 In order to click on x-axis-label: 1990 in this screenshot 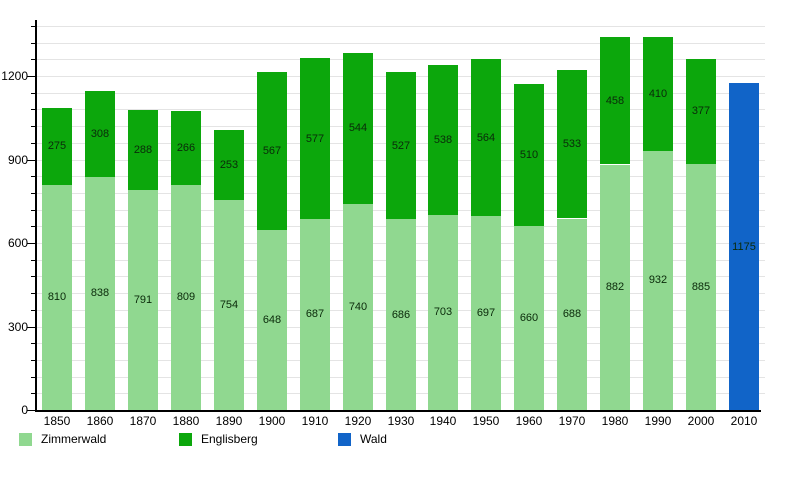, I will do `click(658, 421)`.